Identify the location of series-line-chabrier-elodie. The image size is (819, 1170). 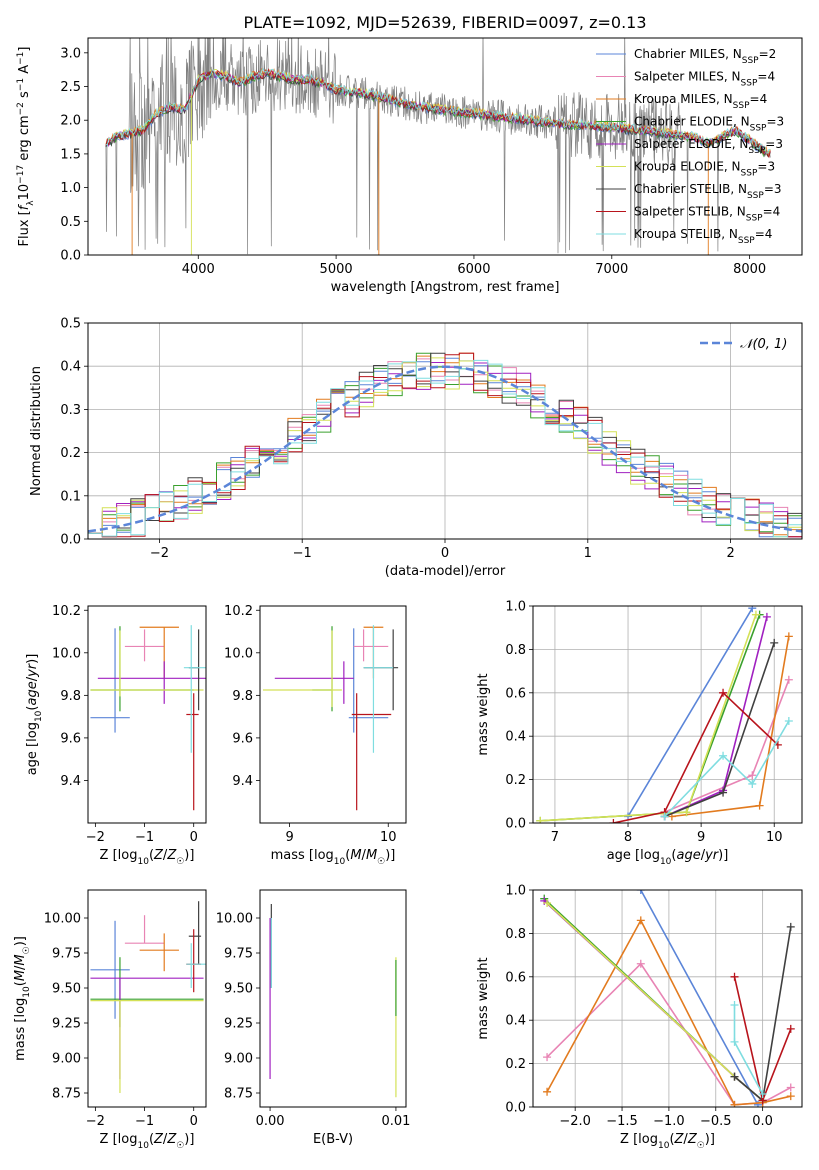
(653, 1000).